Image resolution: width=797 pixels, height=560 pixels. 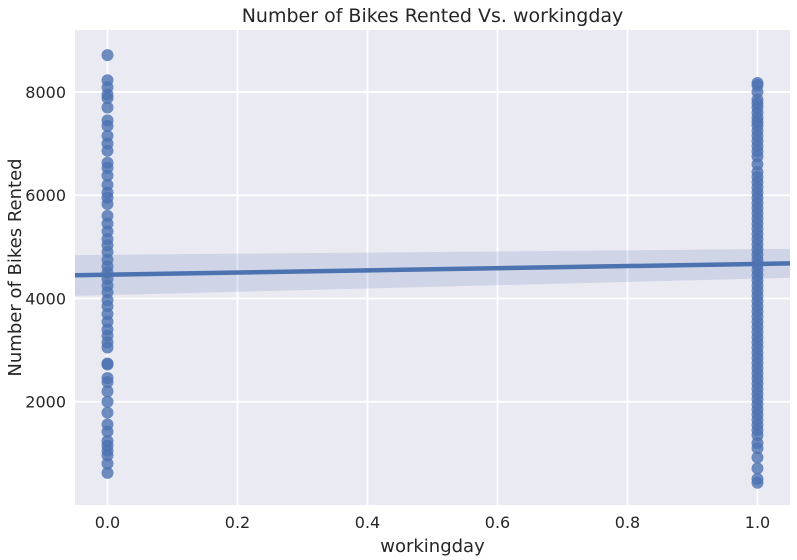 I want to click on y-tick-labels: 2000 4000 6000 8000, so click(x=45, y=247).